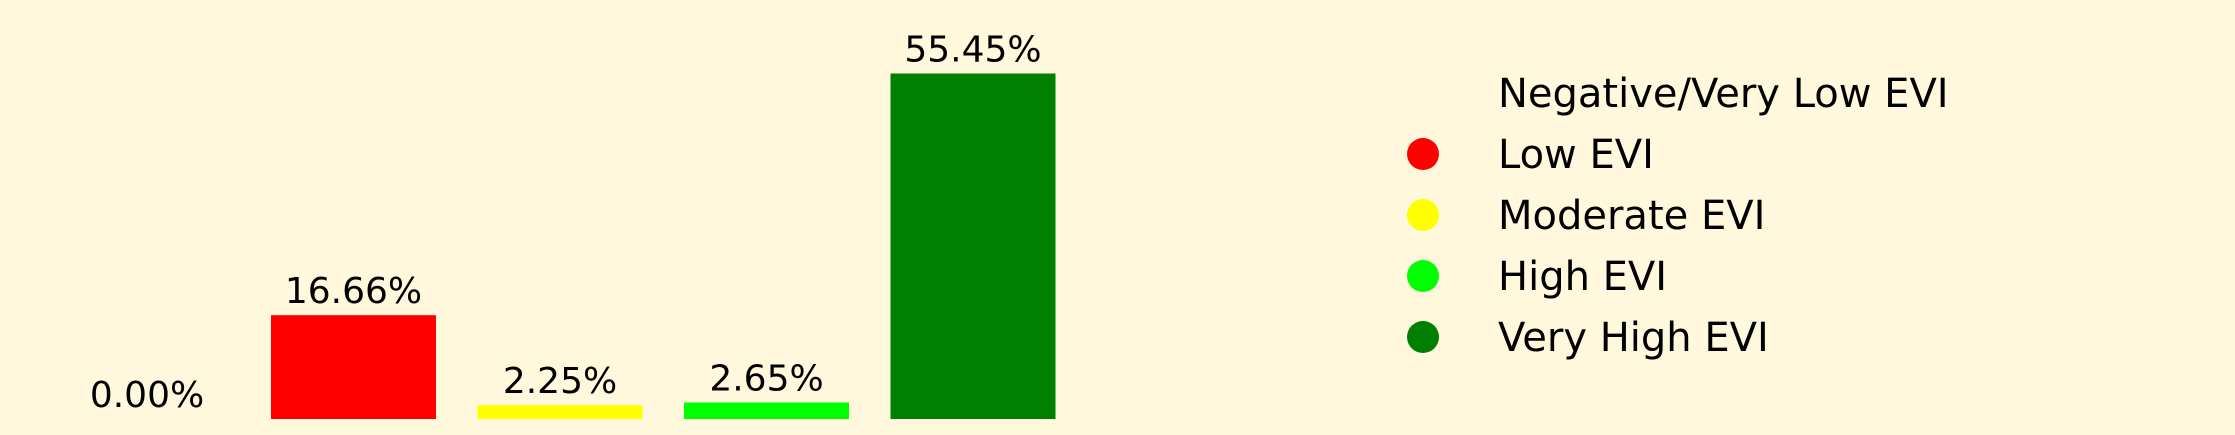 Image resolution: width=2235 pixels, height=435 pixels. Describe the element at coordinates (353, 291) in the screenshot. I see `bar-value-label-2: 16.66%` at that location.